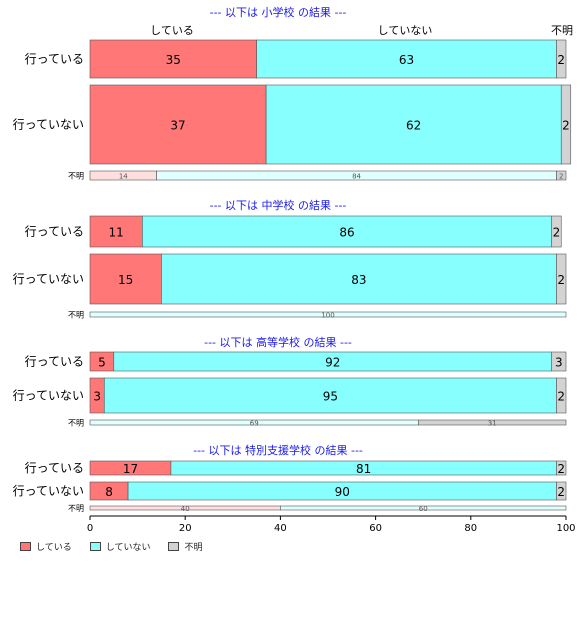 The height and width of the screenshot is (636, 580). I want to click on legend-label-unknown: 不明, so click(193, 548).